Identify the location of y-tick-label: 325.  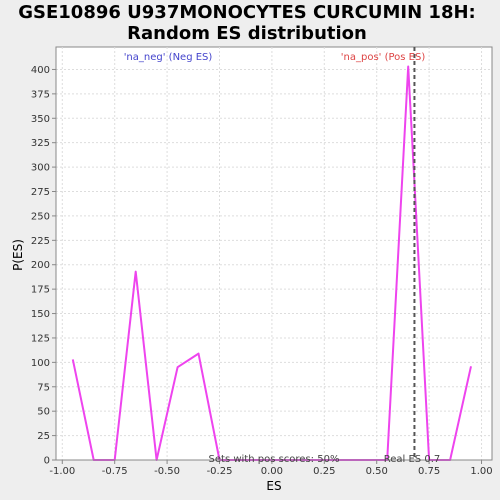
(40, 143).